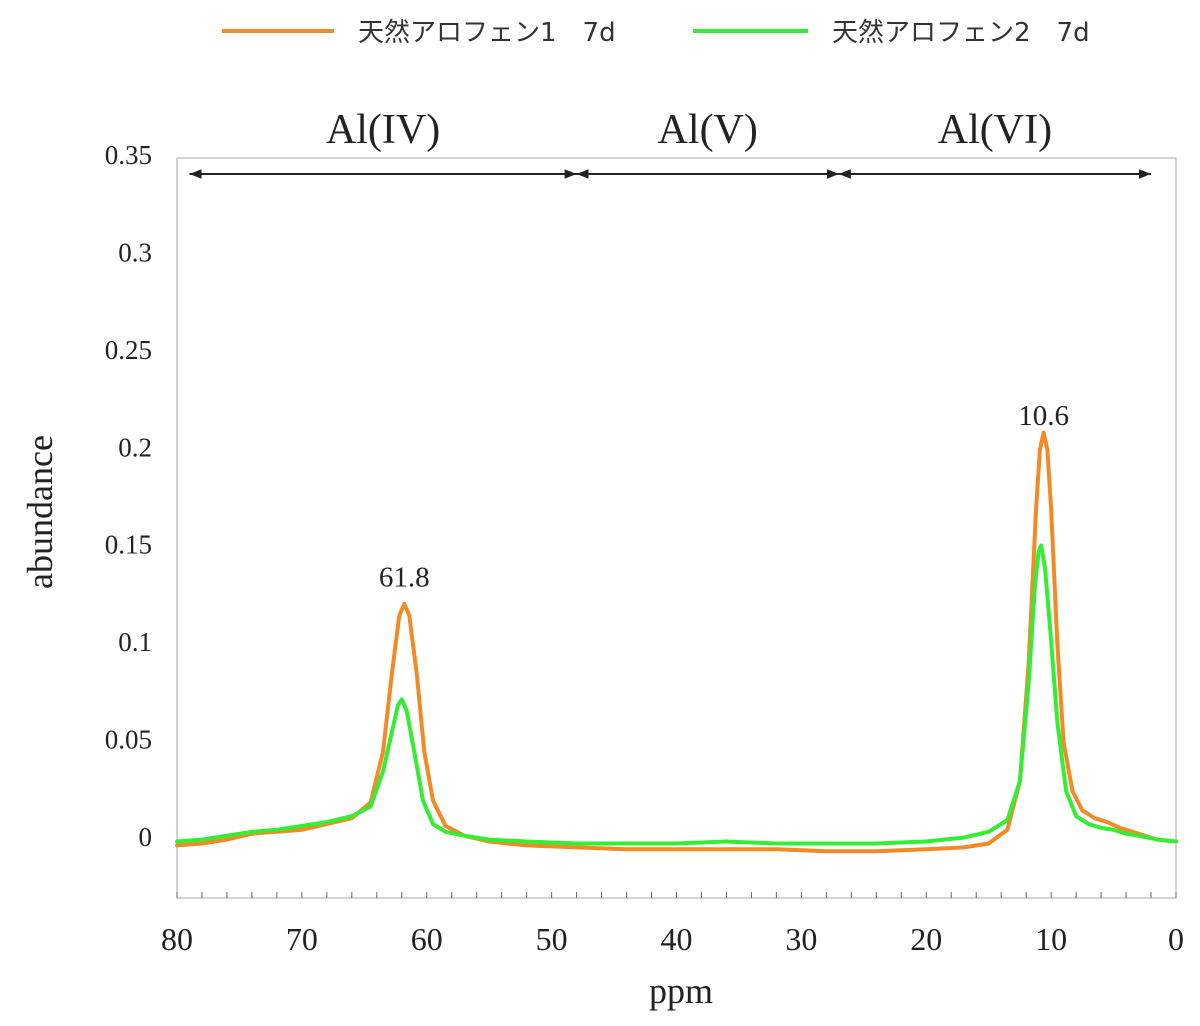  I want to click on x-tick-label: 70, so click(302, 939).